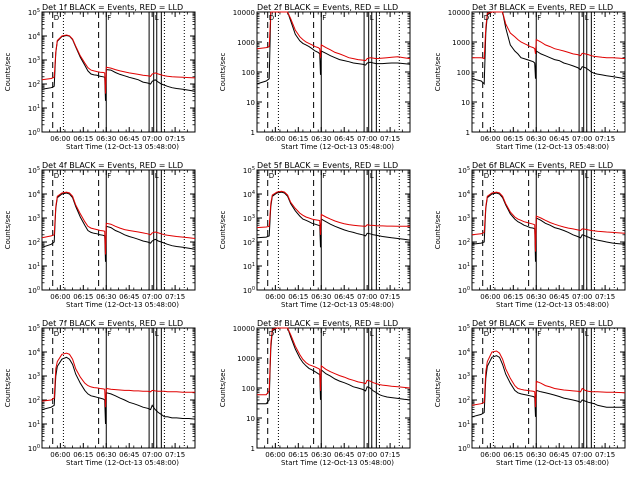  Describe the element at coordinates (112, 165) in the screenshot. I see `panel-title: Det 4f BLACK = Events, RED = LLD` at that location.